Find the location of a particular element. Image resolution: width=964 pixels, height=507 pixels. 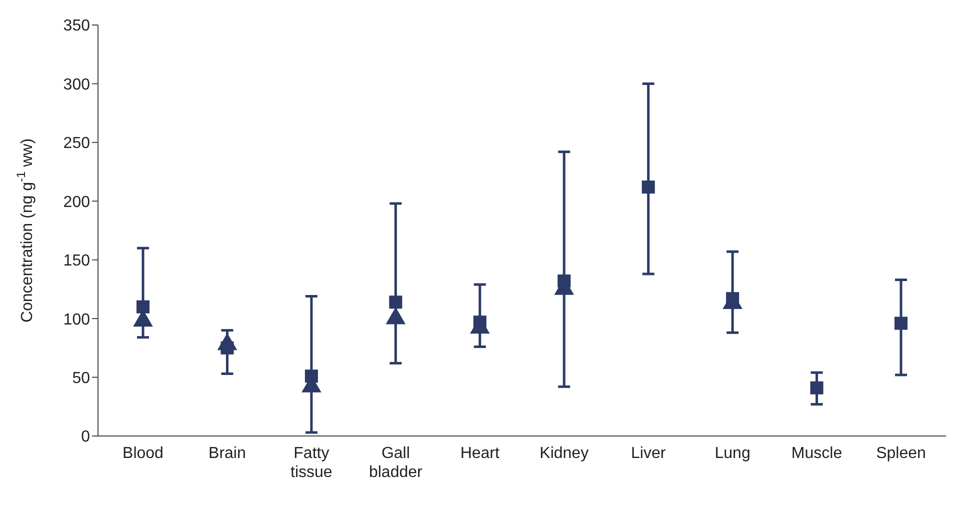

x-tick-label: Spleen is located at coordinates (901, 453).